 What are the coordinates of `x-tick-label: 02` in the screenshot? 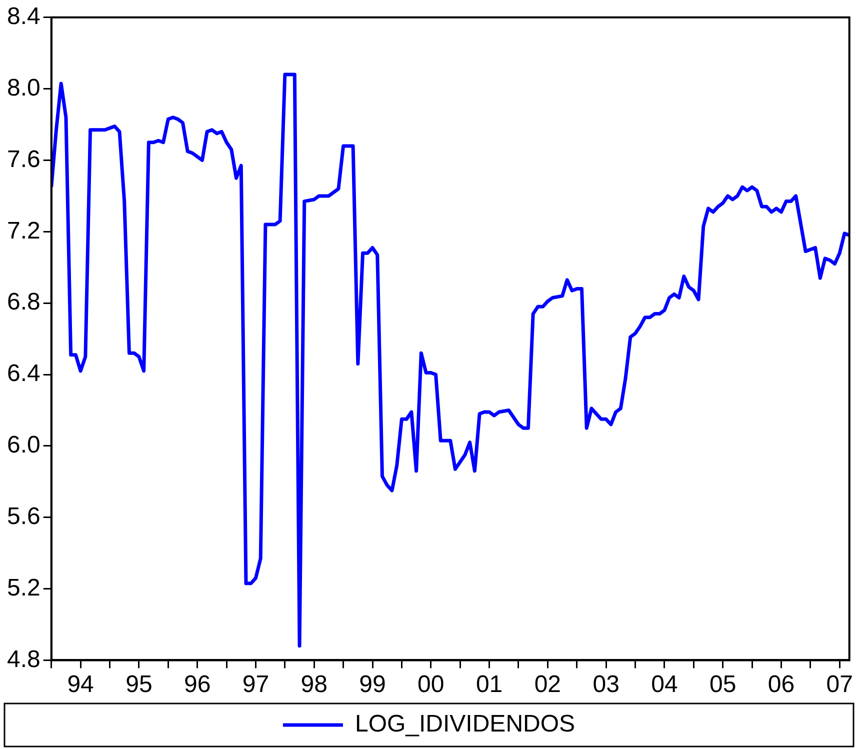 It's located at (548, 684).